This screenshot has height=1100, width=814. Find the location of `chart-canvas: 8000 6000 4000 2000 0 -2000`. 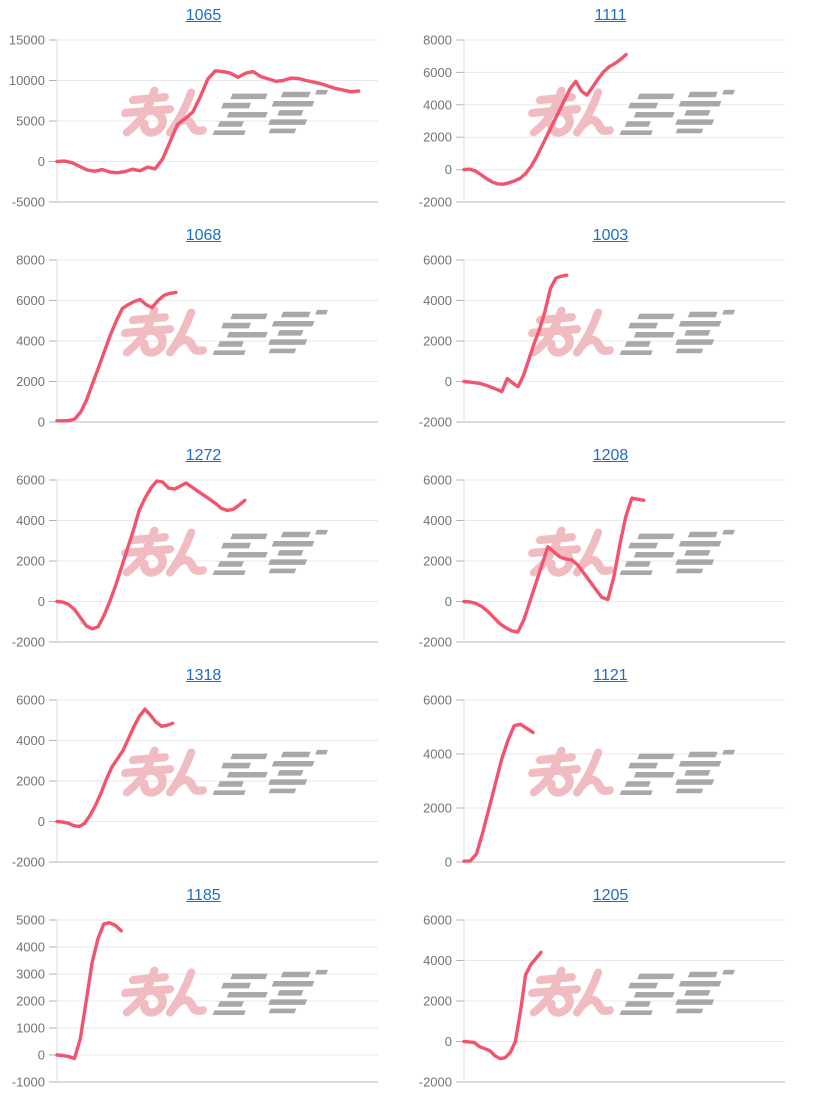

chart-canvas: 8000 6000 4000 2000 0 -2000 is located at coordinates (602, 121).